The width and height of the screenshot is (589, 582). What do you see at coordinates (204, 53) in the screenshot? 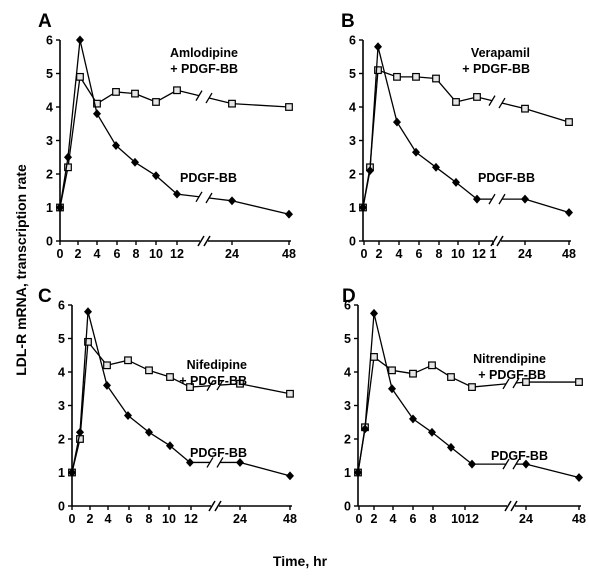
I see `series-label: Amlodipine` at bounding box center [204, 53].